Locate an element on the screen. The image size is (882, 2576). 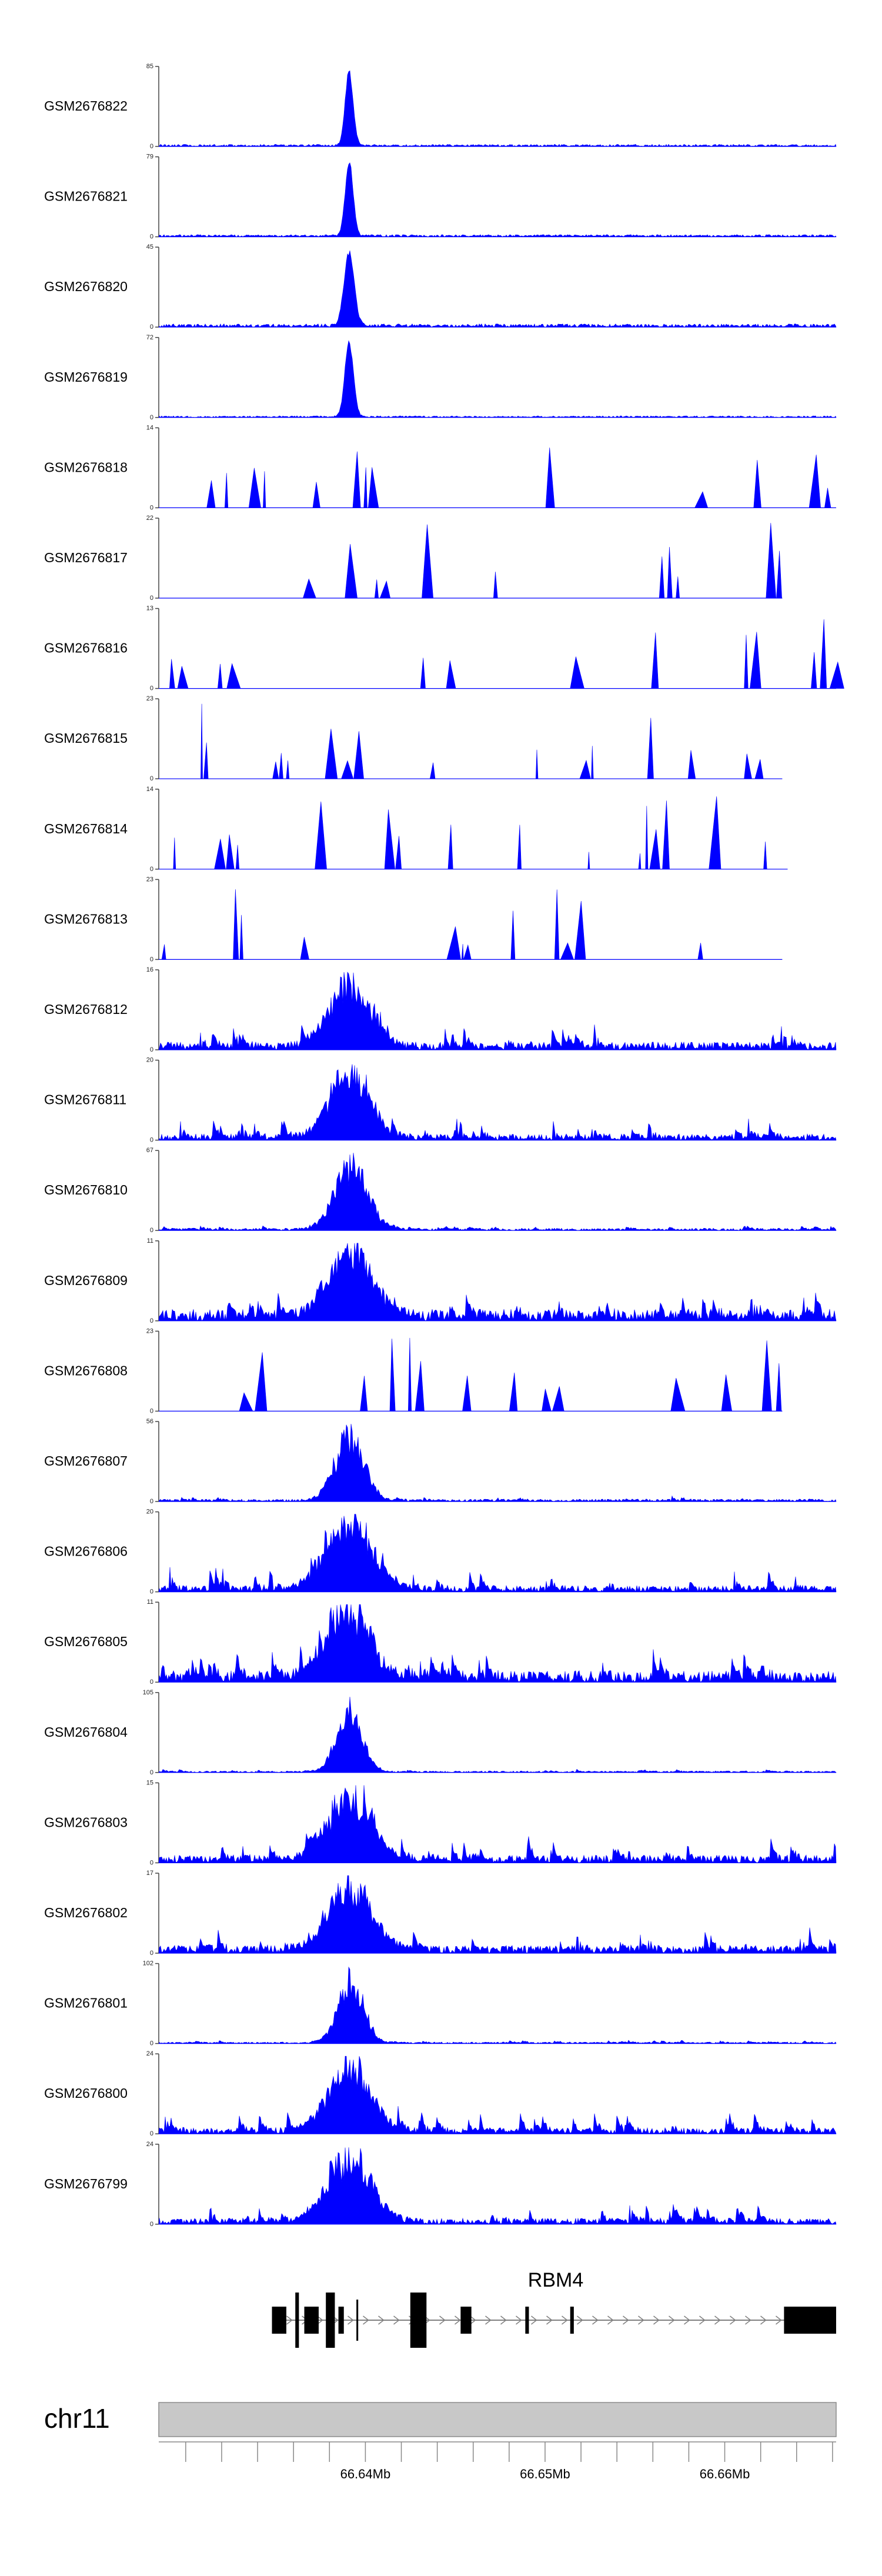
track-GSM2676807: GSM2676807 56 0 is located at coordinates (440, 1461).